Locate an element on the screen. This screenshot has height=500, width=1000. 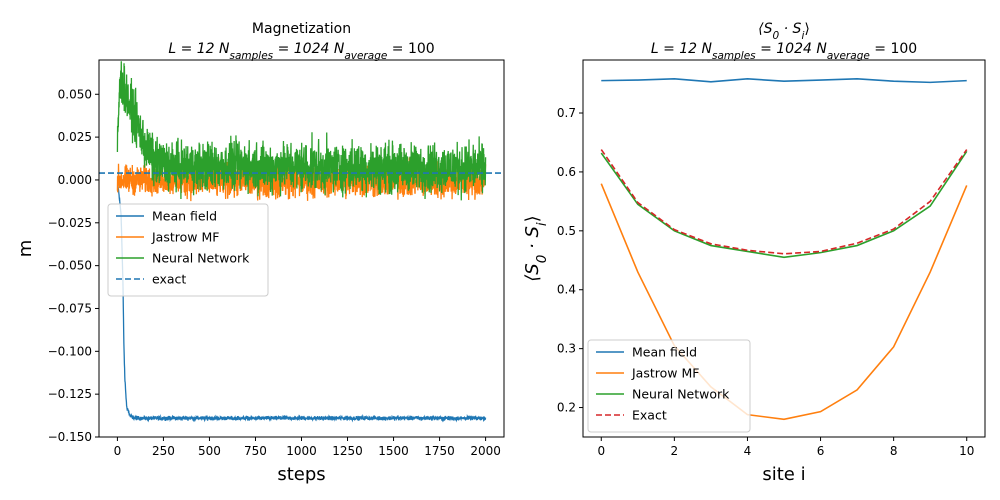
x-tick-label: 1750 is located at coordinates (439, 451).